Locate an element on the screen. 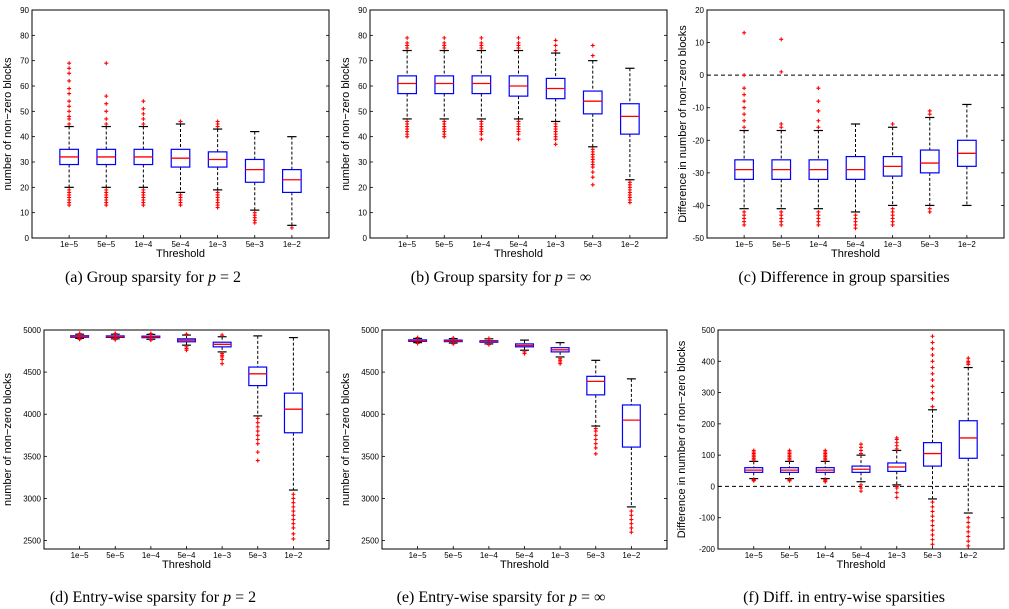 Image resolution: width=1009 pixels, height=609 pixels. caption-variable: p is located at coordinates (572, 597).